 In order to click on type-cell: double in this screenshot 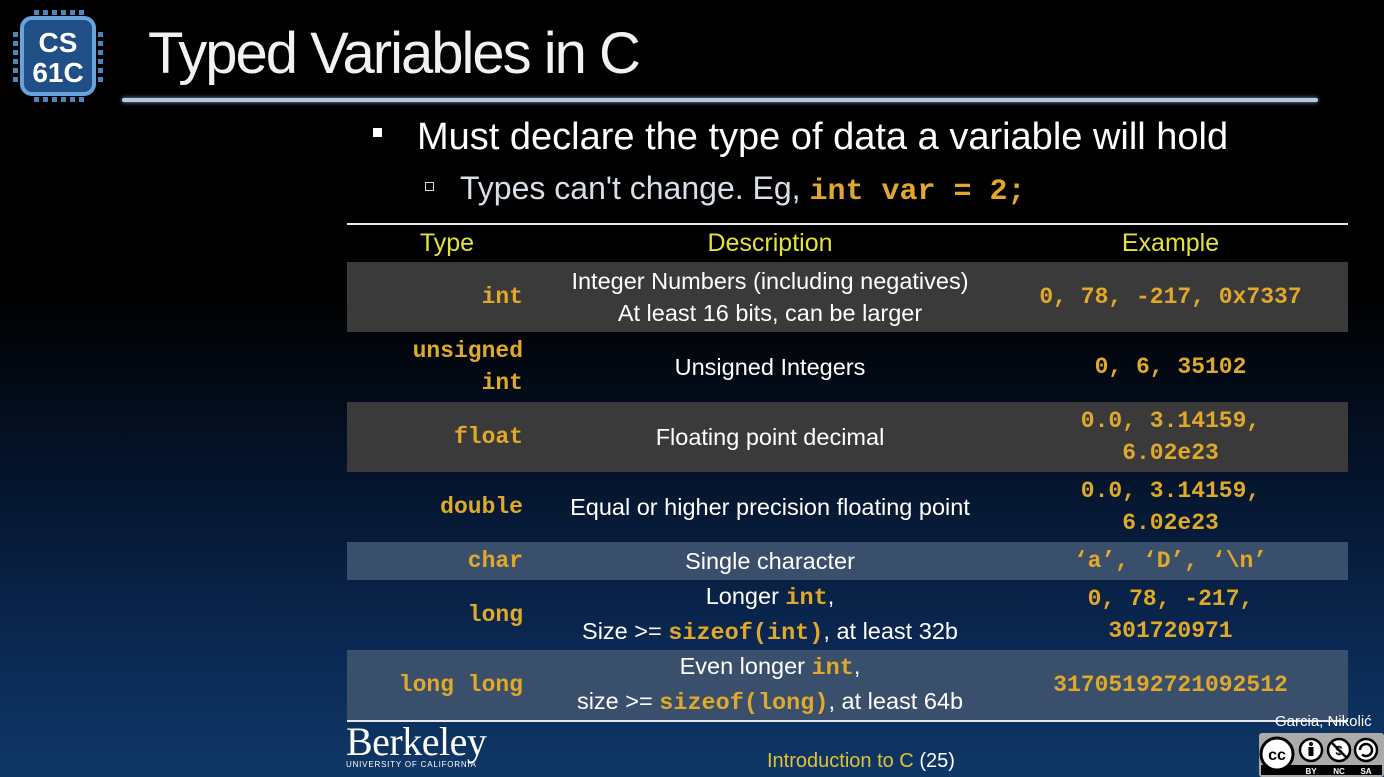, I will do `click(447, 507)`.